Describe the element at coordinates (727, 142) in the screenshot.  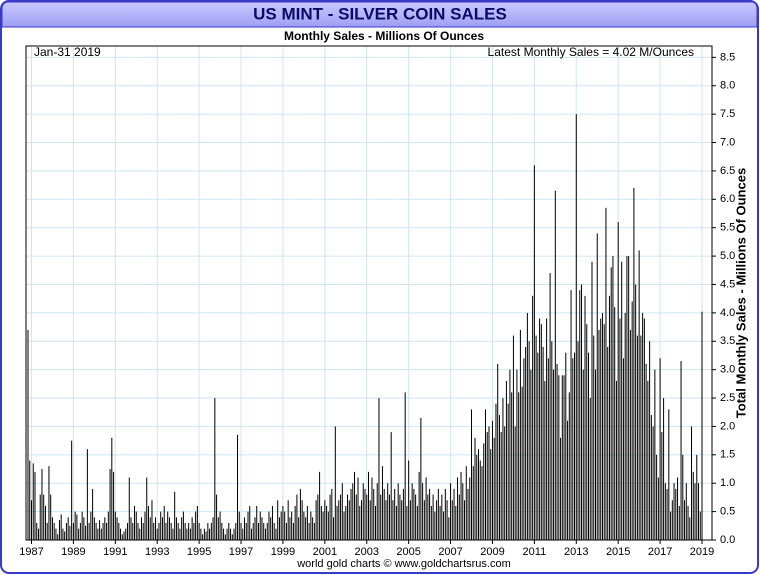
I see `y-tick-label: 7.0` at that location.